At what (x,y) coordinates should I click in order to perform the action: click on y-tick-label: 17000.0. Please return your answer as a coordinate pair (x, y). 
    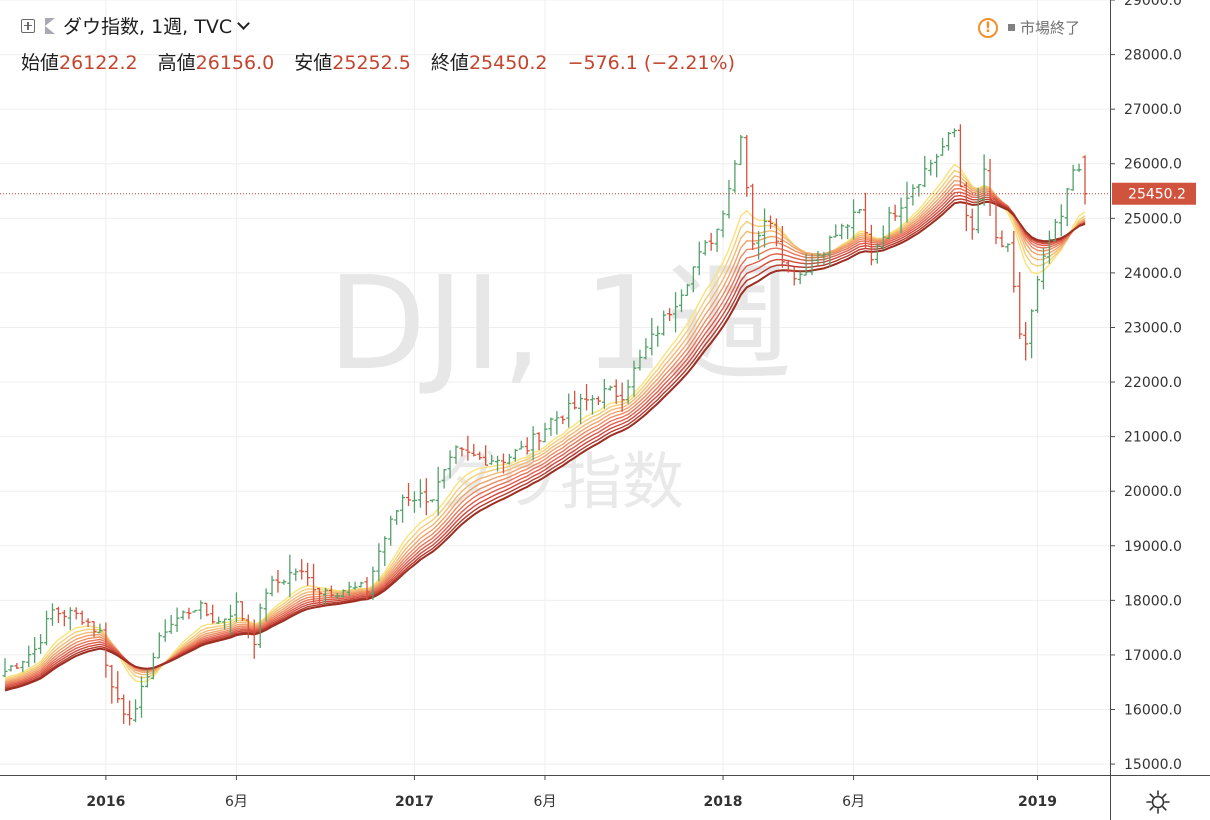
    Looking at the image, I should click on (1153, 656).